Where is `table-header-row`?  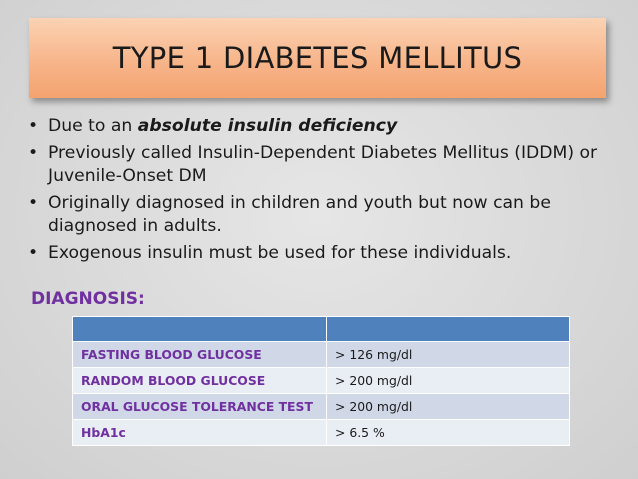
table-header-row is located at coordinates (321, 329).